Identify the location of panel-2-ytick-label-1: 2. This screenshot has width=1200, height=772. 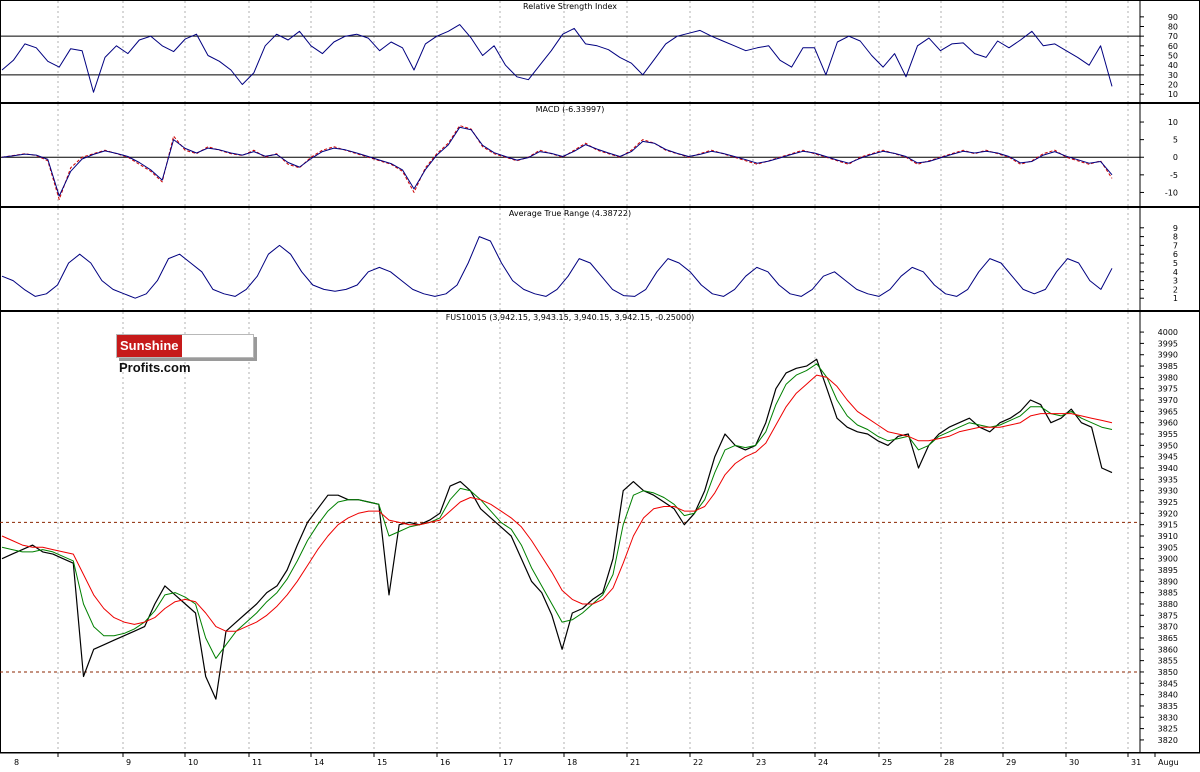
(1175, 289).